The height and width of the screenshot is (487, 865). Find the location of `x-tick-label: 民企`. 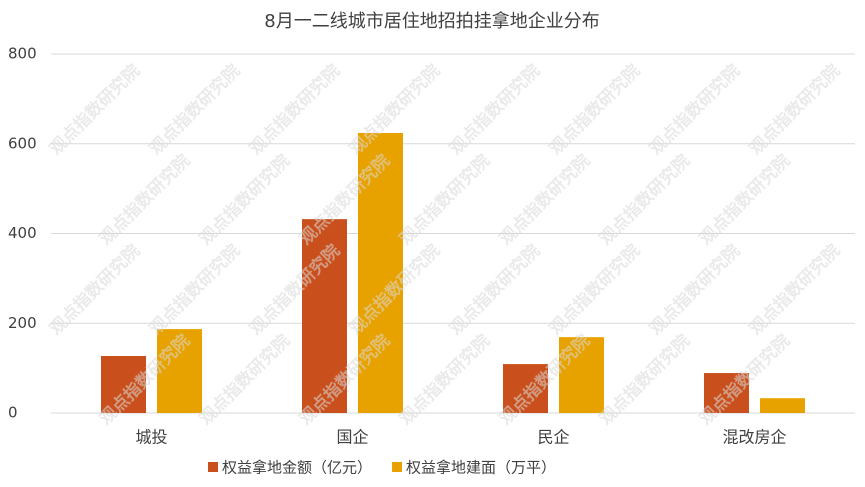

x-tick-label: 民企 is located at coordinates (553, 437).